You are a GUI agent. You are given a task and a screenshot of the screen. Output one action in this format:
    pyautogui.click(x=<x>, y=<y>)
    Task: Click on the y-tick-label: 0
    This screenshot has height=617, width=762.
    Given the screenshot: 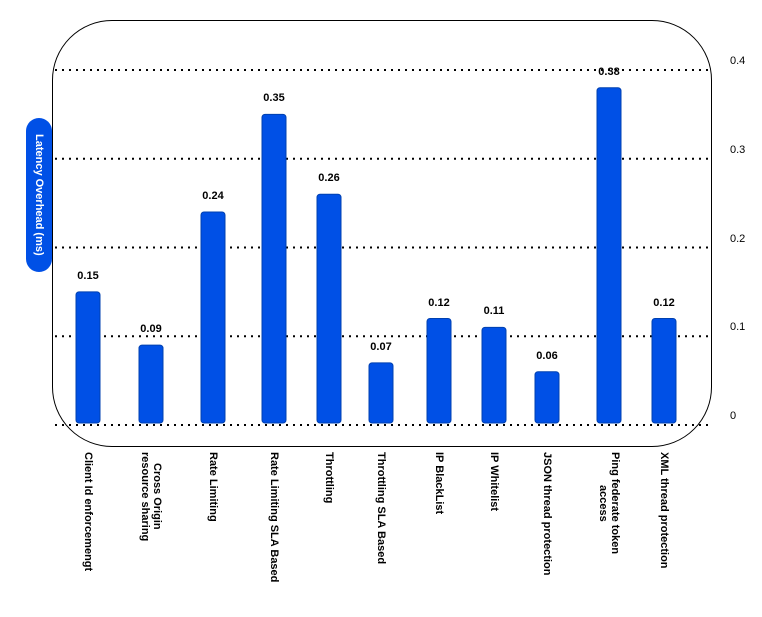 What is the action you would take?
    pyautogui.click(x=733, y=416)
    